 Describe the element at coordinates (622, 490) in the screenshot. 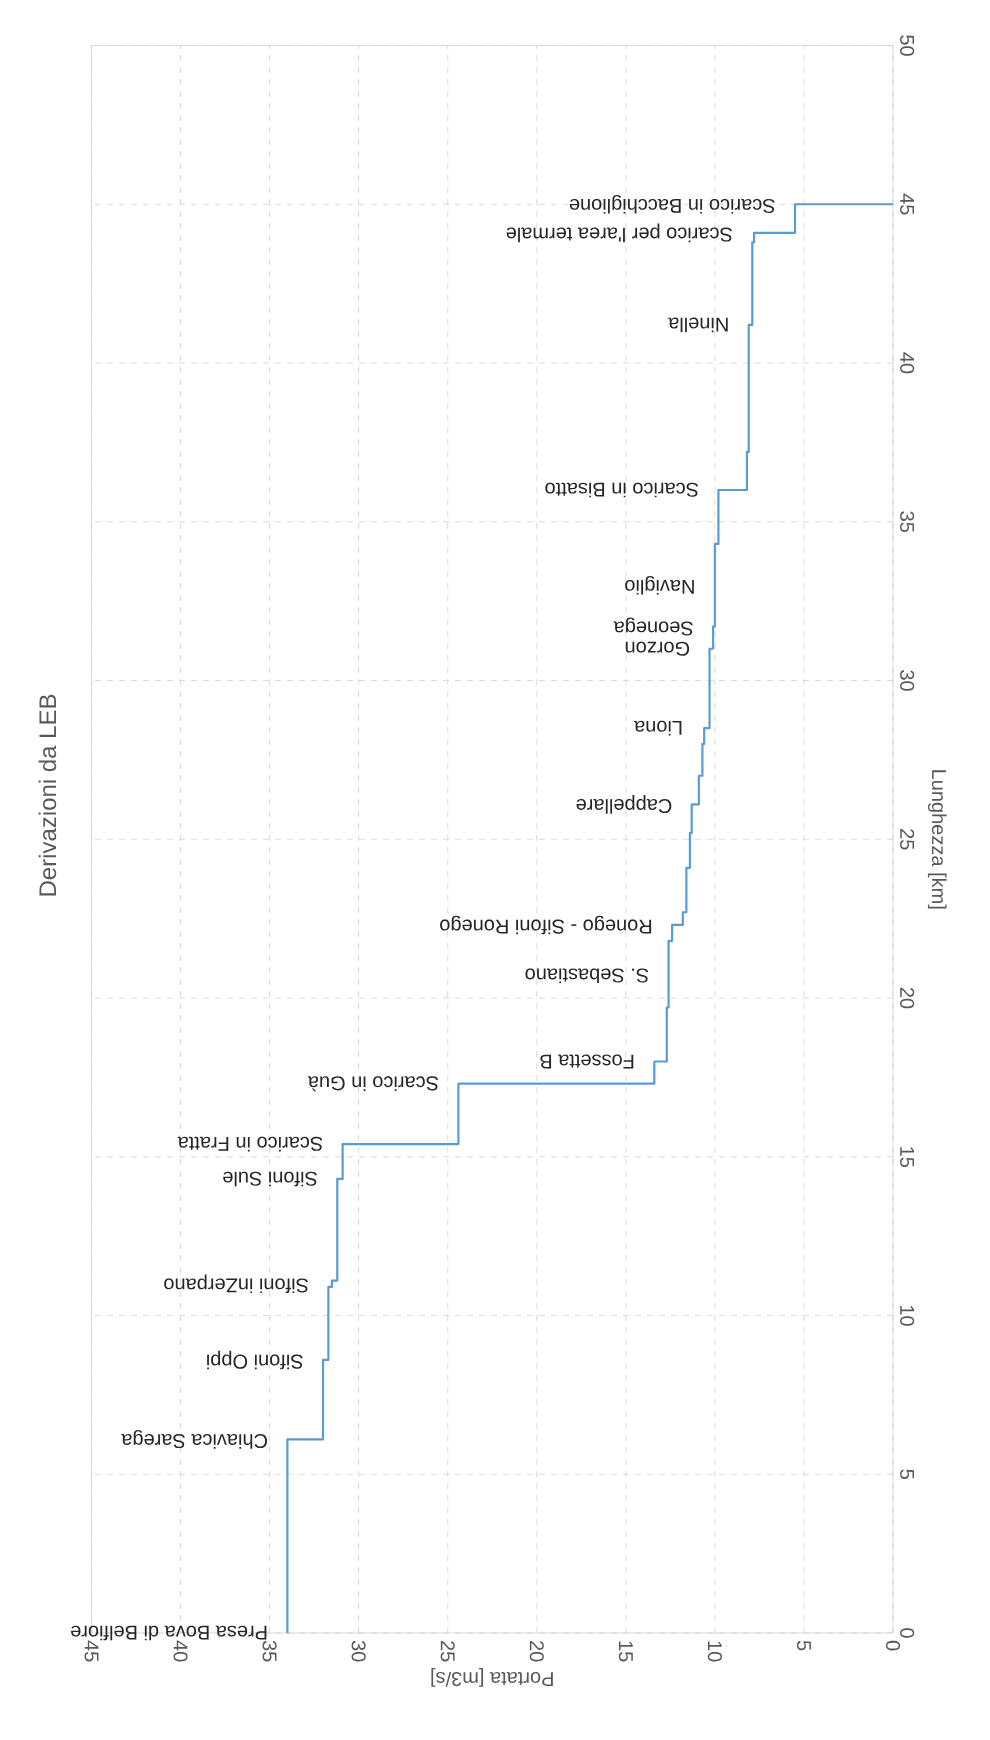

I see `annotation: Scarico in Bisatto` at that location.